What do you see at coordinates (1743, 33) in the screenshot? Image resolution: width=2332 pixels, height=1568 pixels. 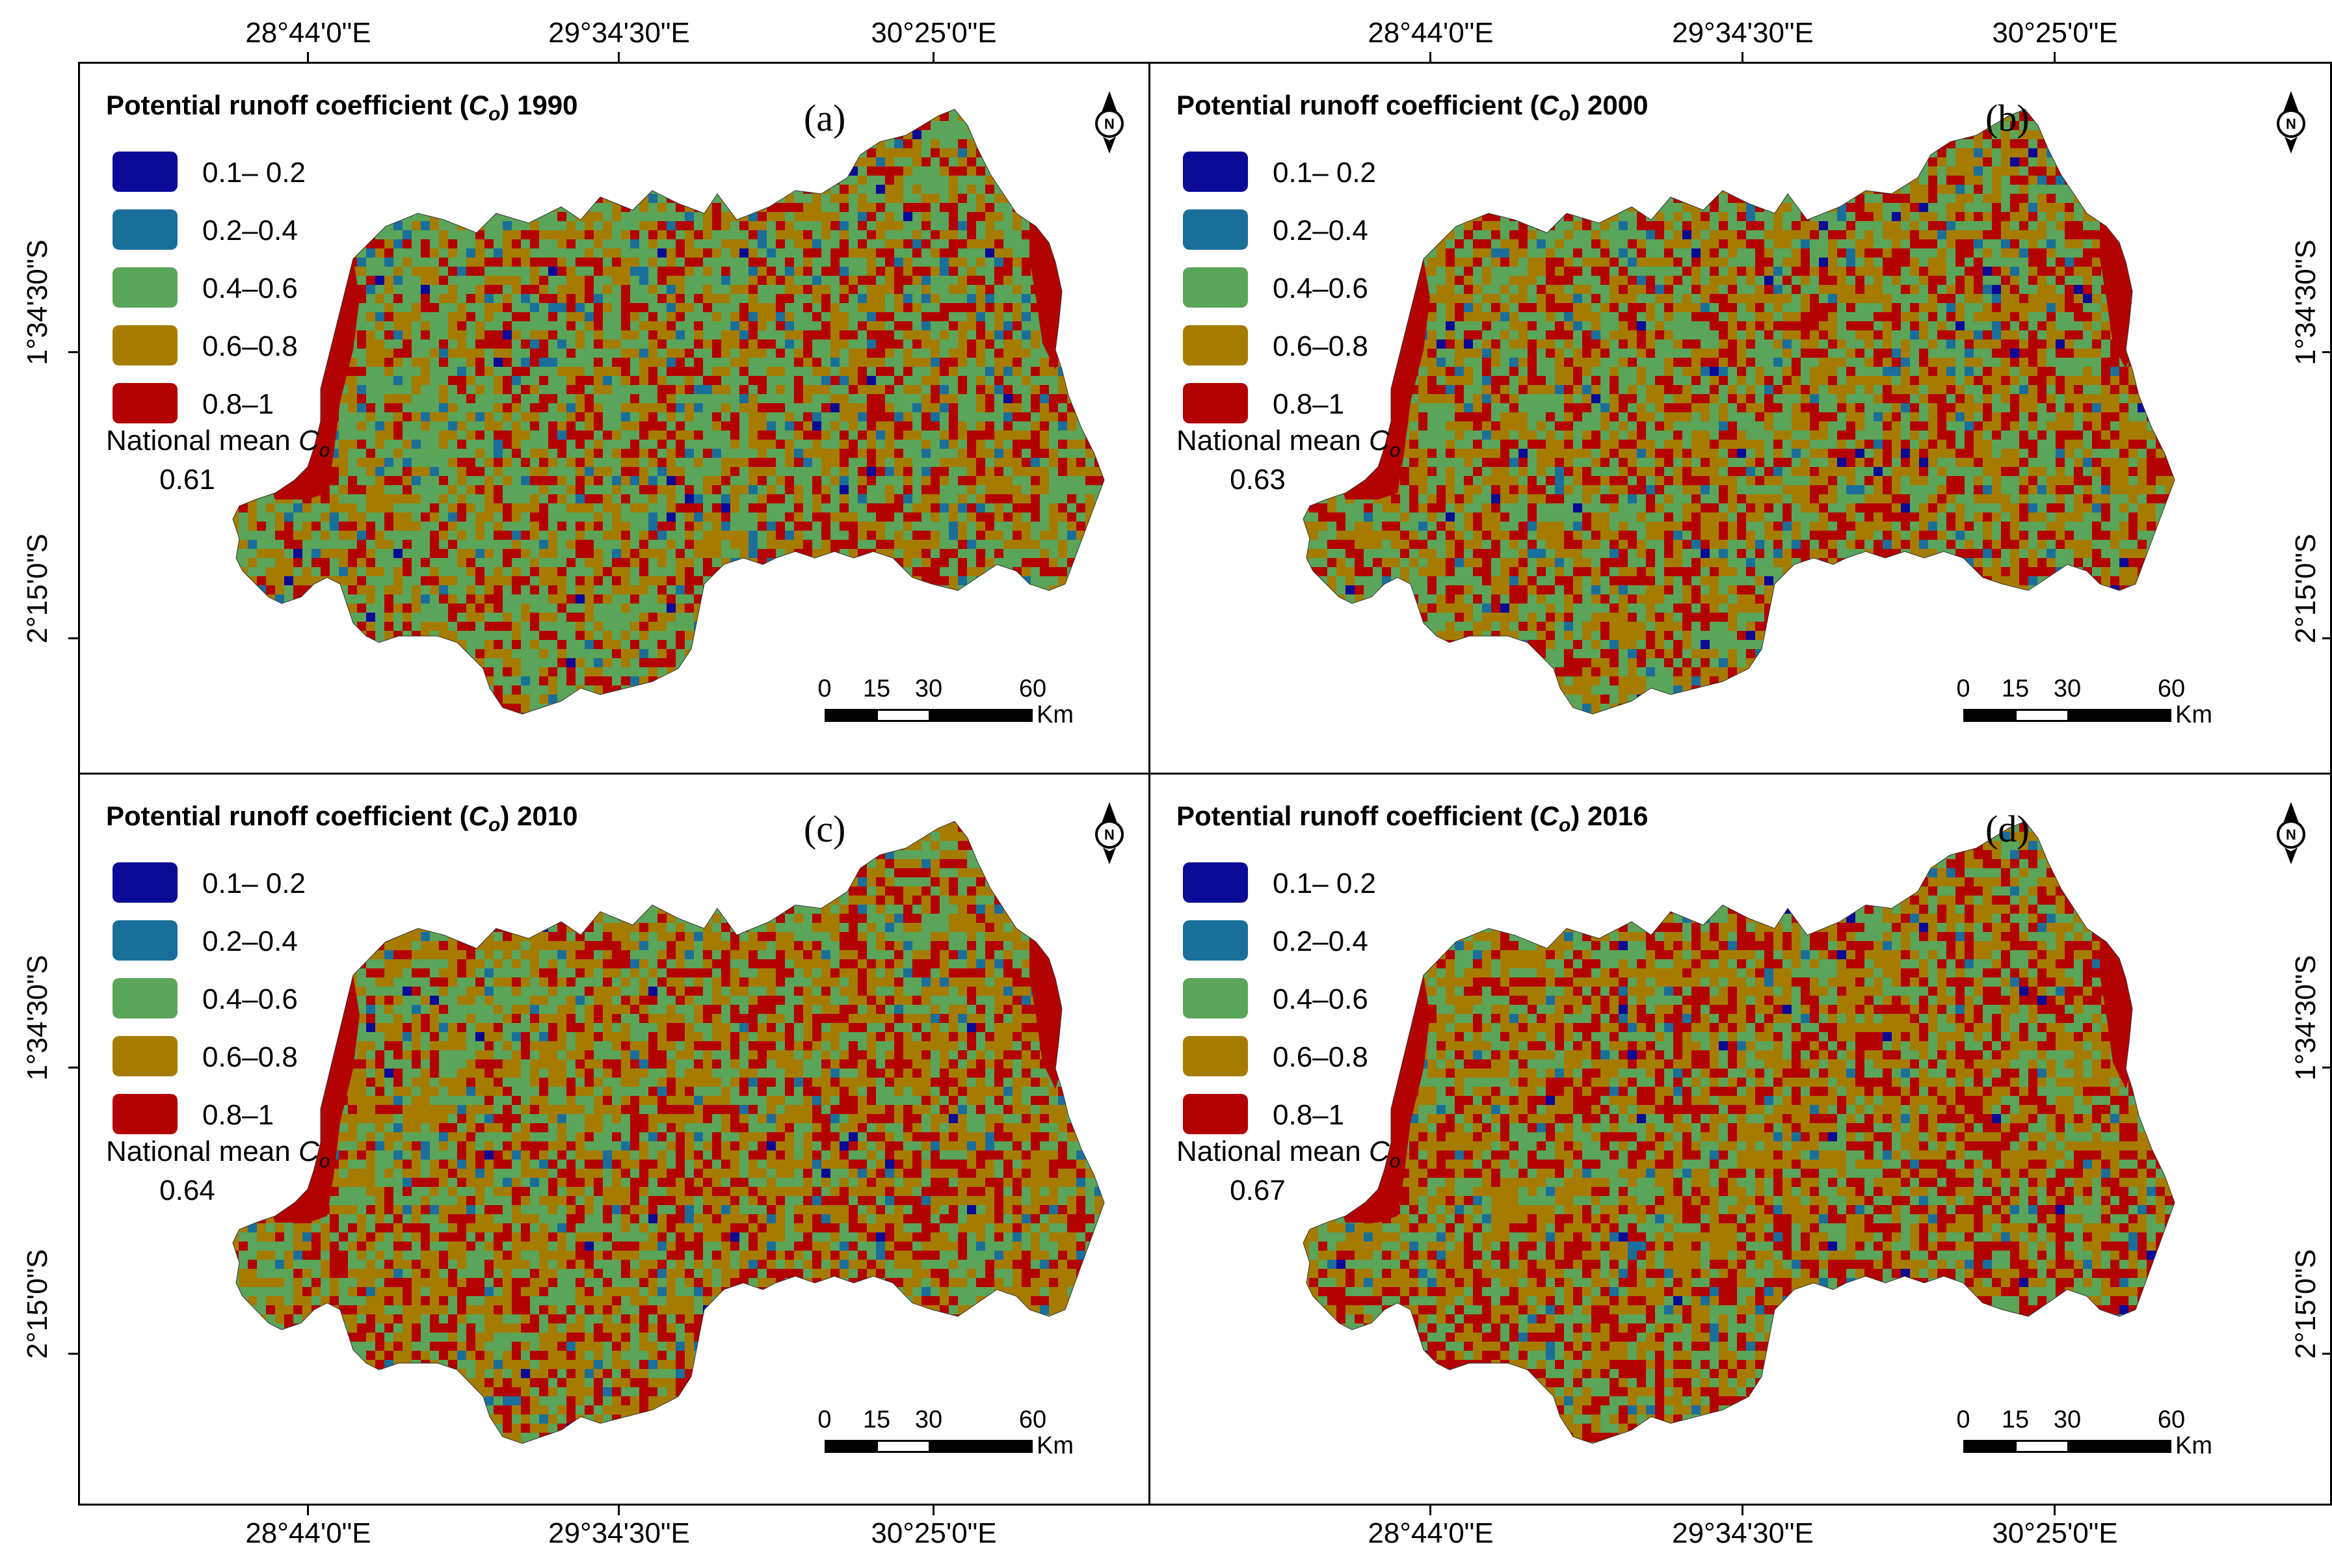 I see `top-longitude-label: 29°34'30"E` at bounding box center [1743, 33].